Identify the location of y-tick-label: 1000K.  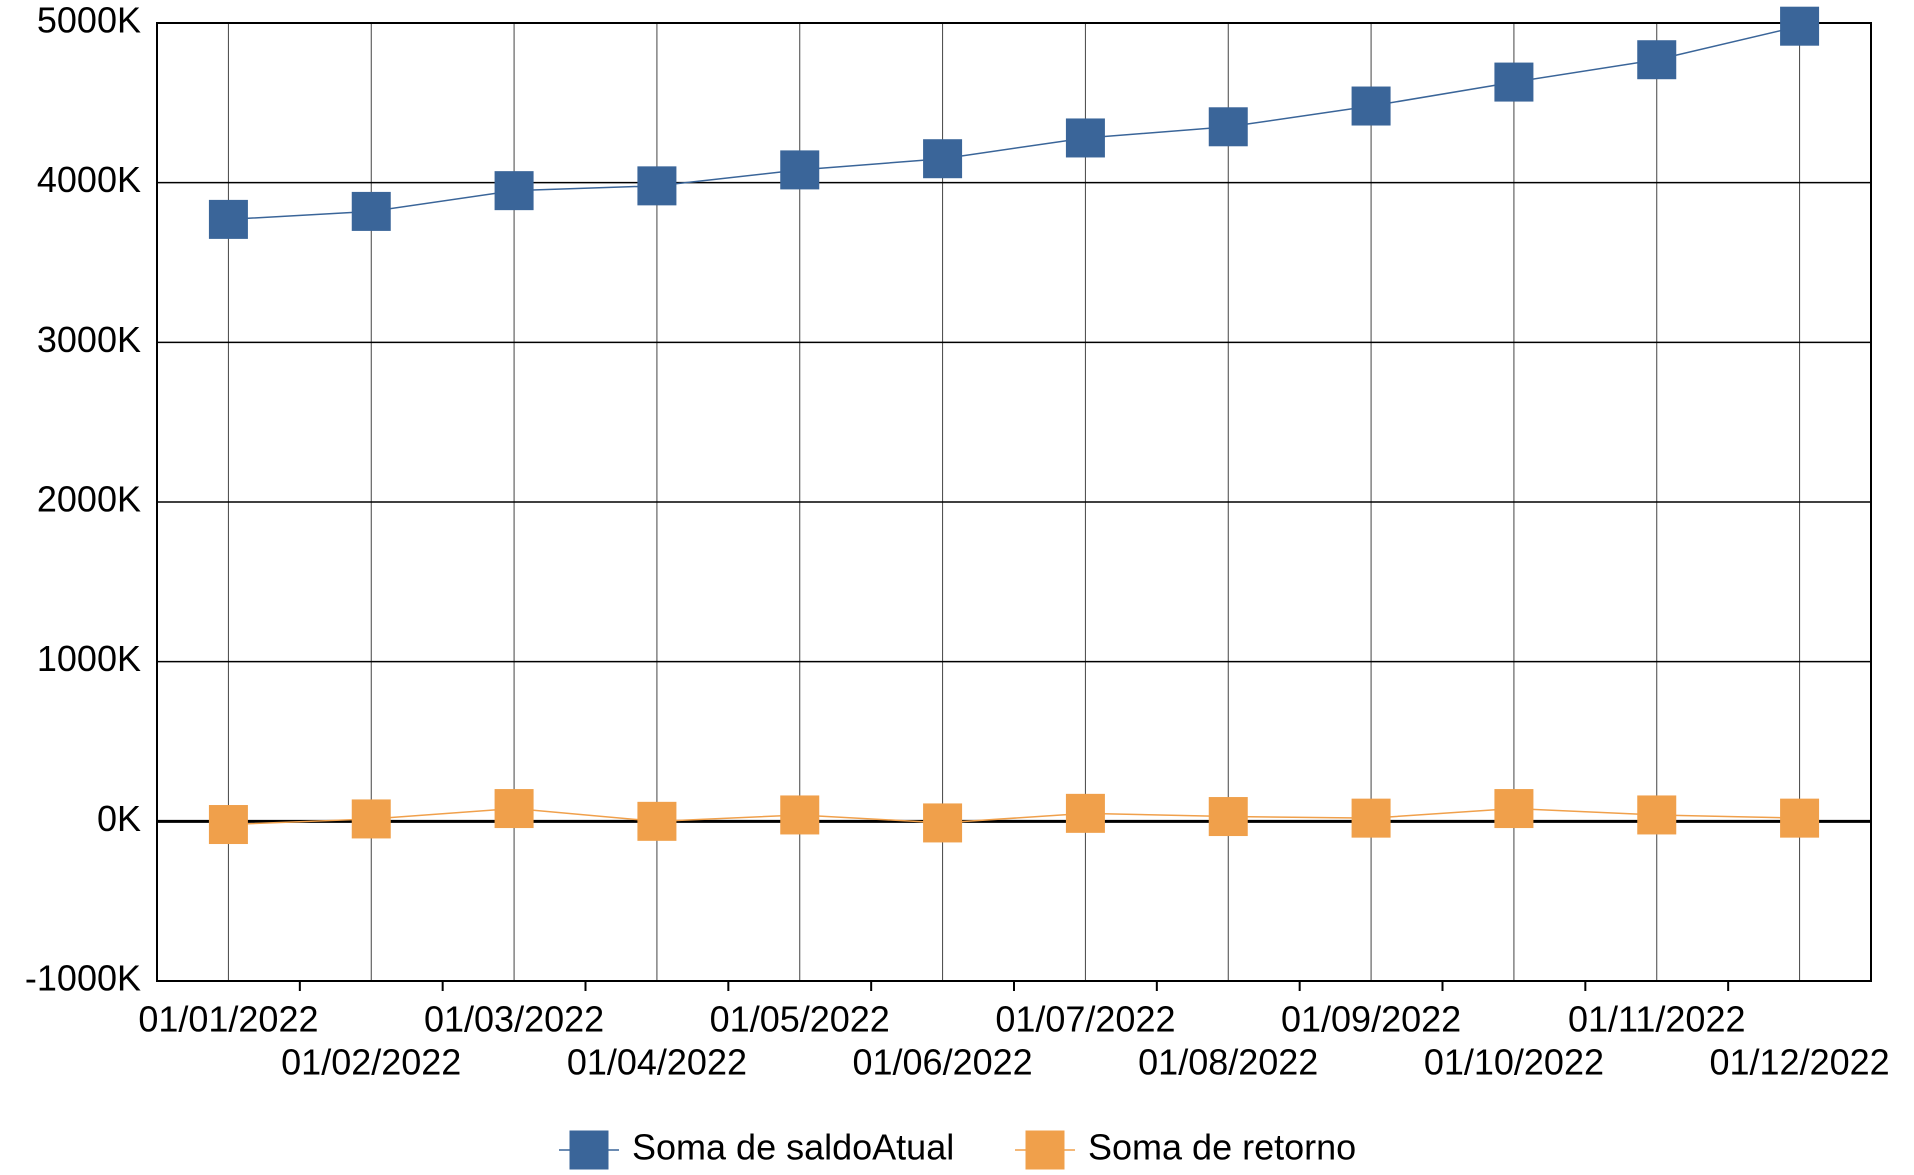
(89, 658).